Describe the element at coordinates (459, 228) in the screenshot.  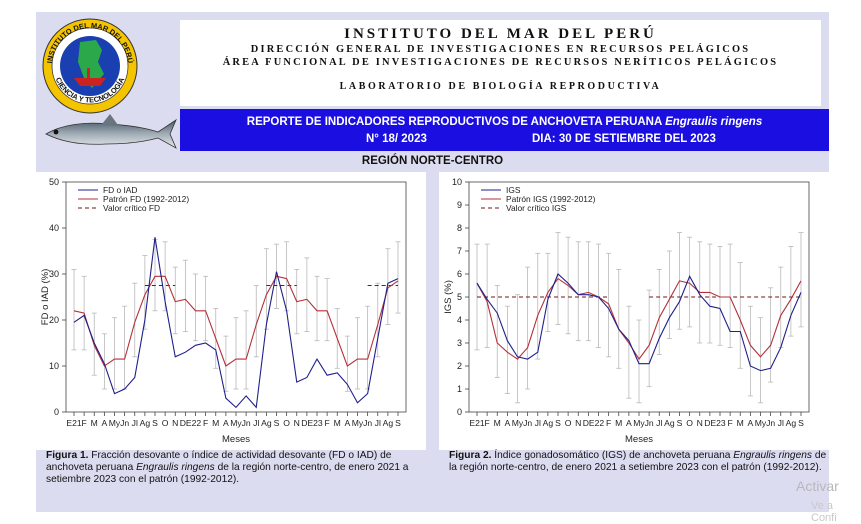
I see `y-tick-label: 8` at that location.